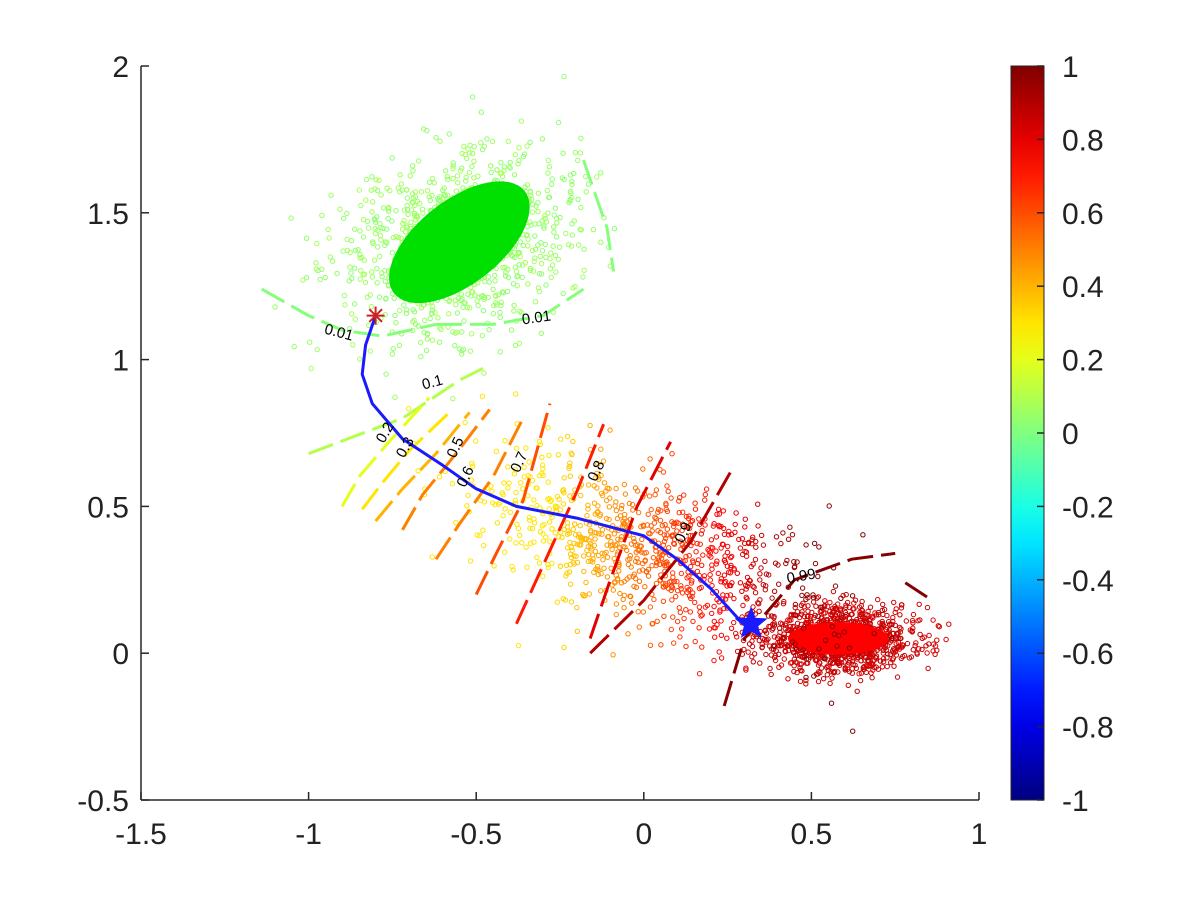 The image size is (1200, 900). I want to click on contour-line, so click(918, 591).